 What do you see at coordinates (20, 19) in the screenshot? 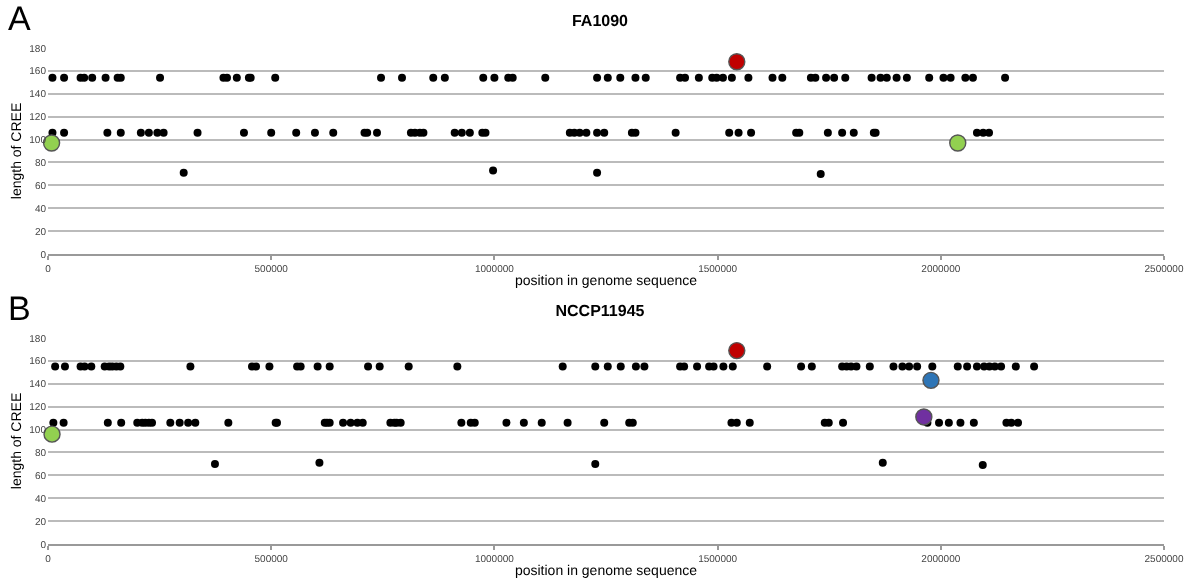
I see `text: A` at bounding box center [20, 19].